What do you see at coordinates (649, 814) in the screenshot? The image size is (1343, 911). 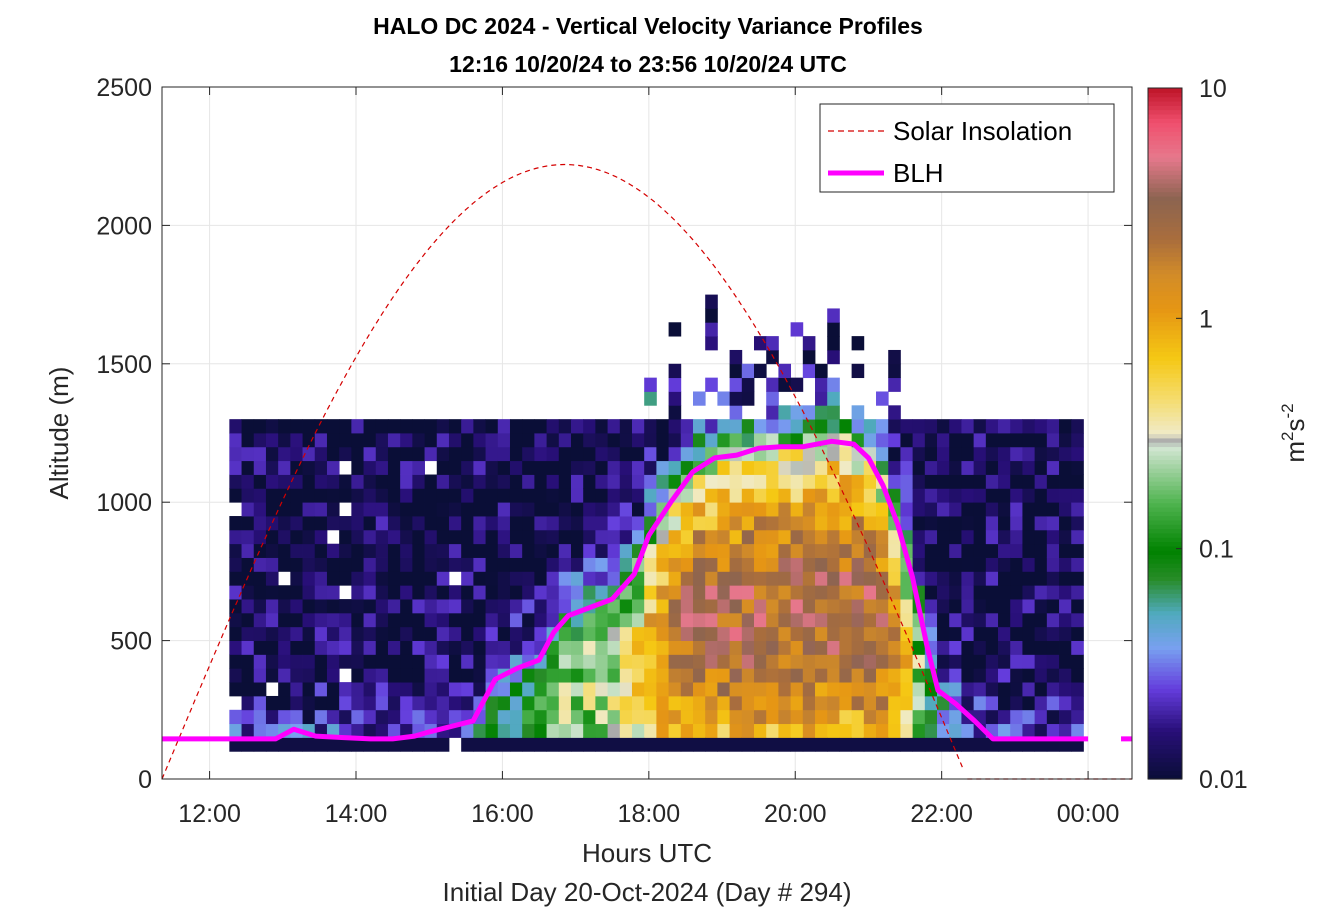 I see `x-tick-label: 18:00` at bounding box center [649, 814].